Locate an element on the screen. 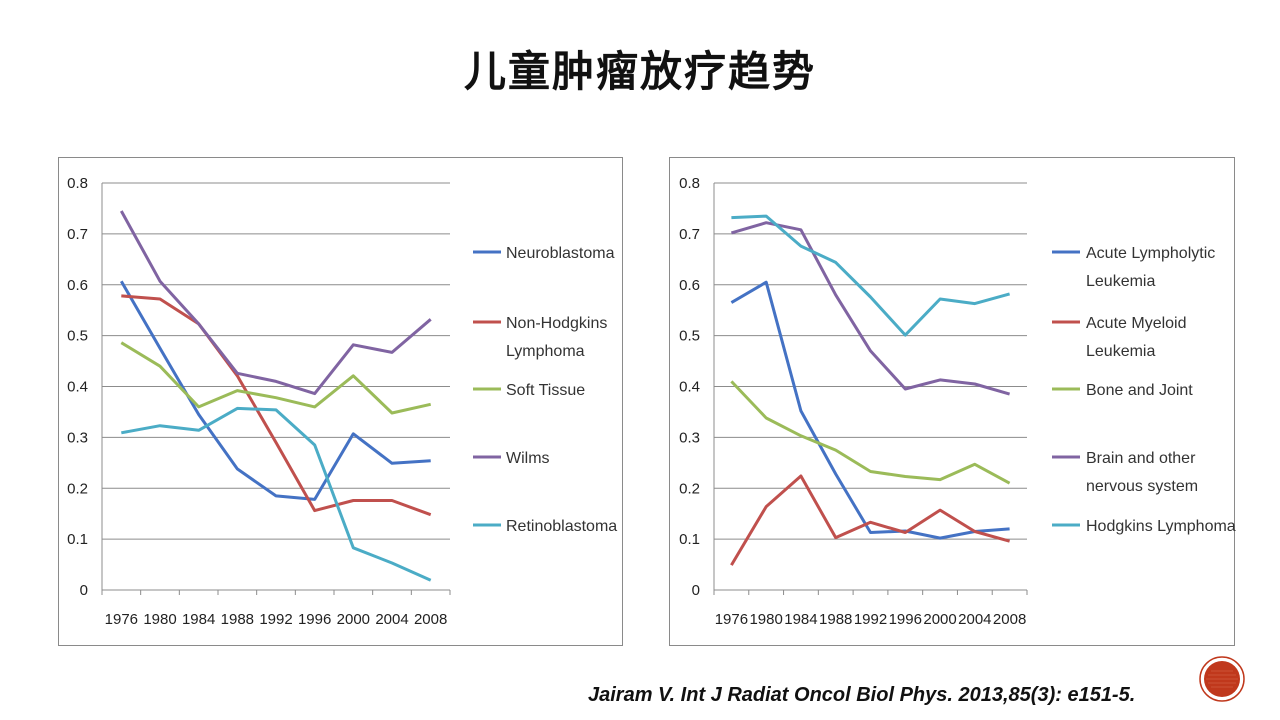 This screenshot has width=1280, height=720. legend-label: Soft Tissue is located at coordinates (545, 390).